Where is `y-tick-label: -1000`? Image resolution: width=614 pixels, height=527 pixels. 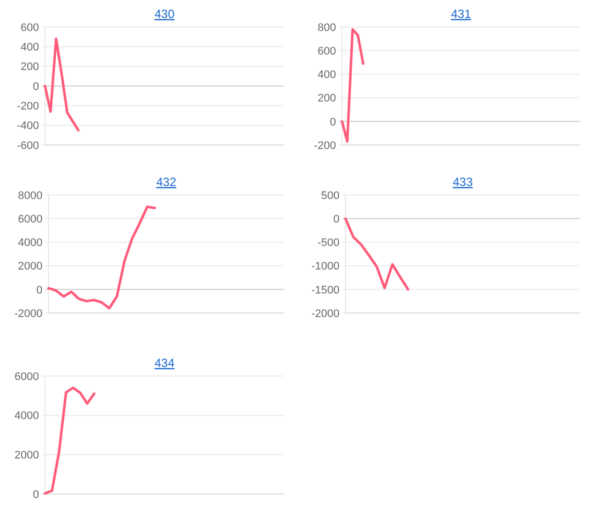 y-tick-label: -1000 is located at coordinates (325, 266).